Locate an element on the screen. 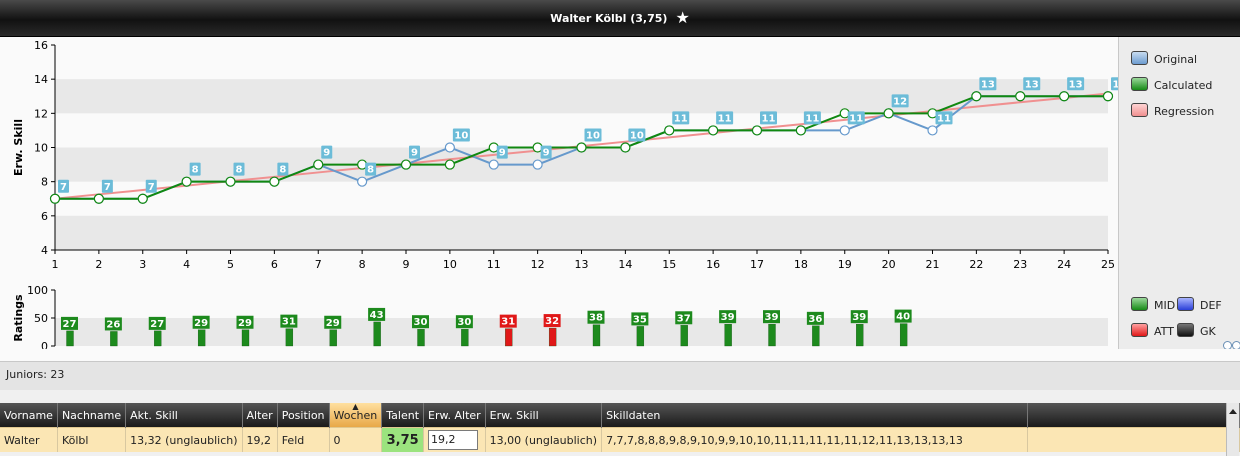 The width and height of the screenshot is (1240, 456). cell-akt-skill: 13,32 (unglaublich) is located at coordinates (184, 439).